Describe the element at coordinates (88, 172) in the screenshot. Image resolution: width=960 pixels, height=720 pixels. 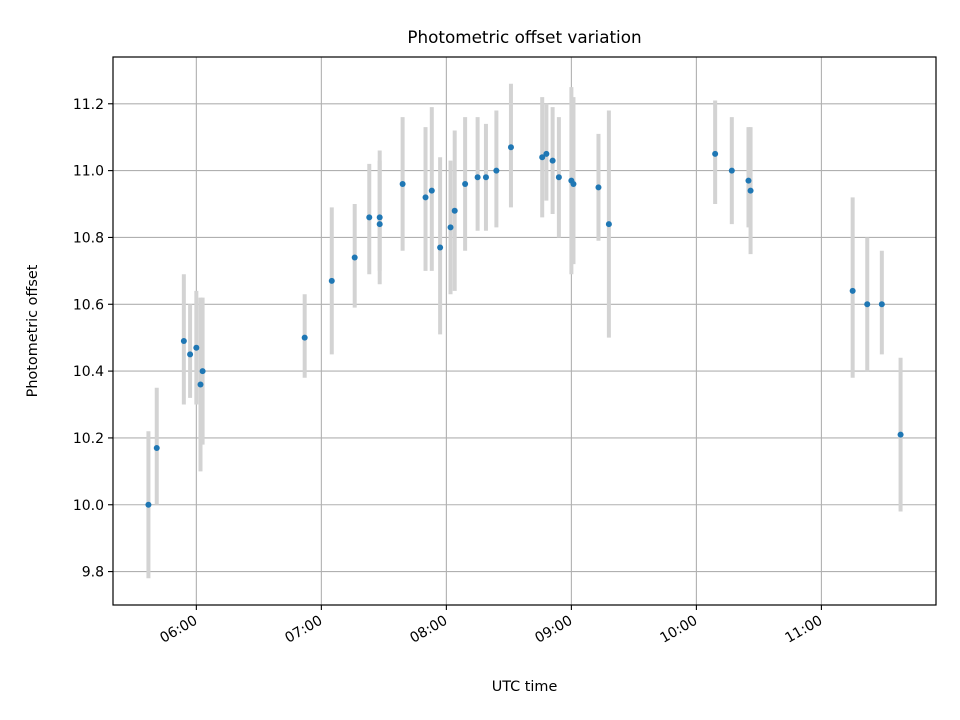
I see `y-tick-label: 11.0` at that location.